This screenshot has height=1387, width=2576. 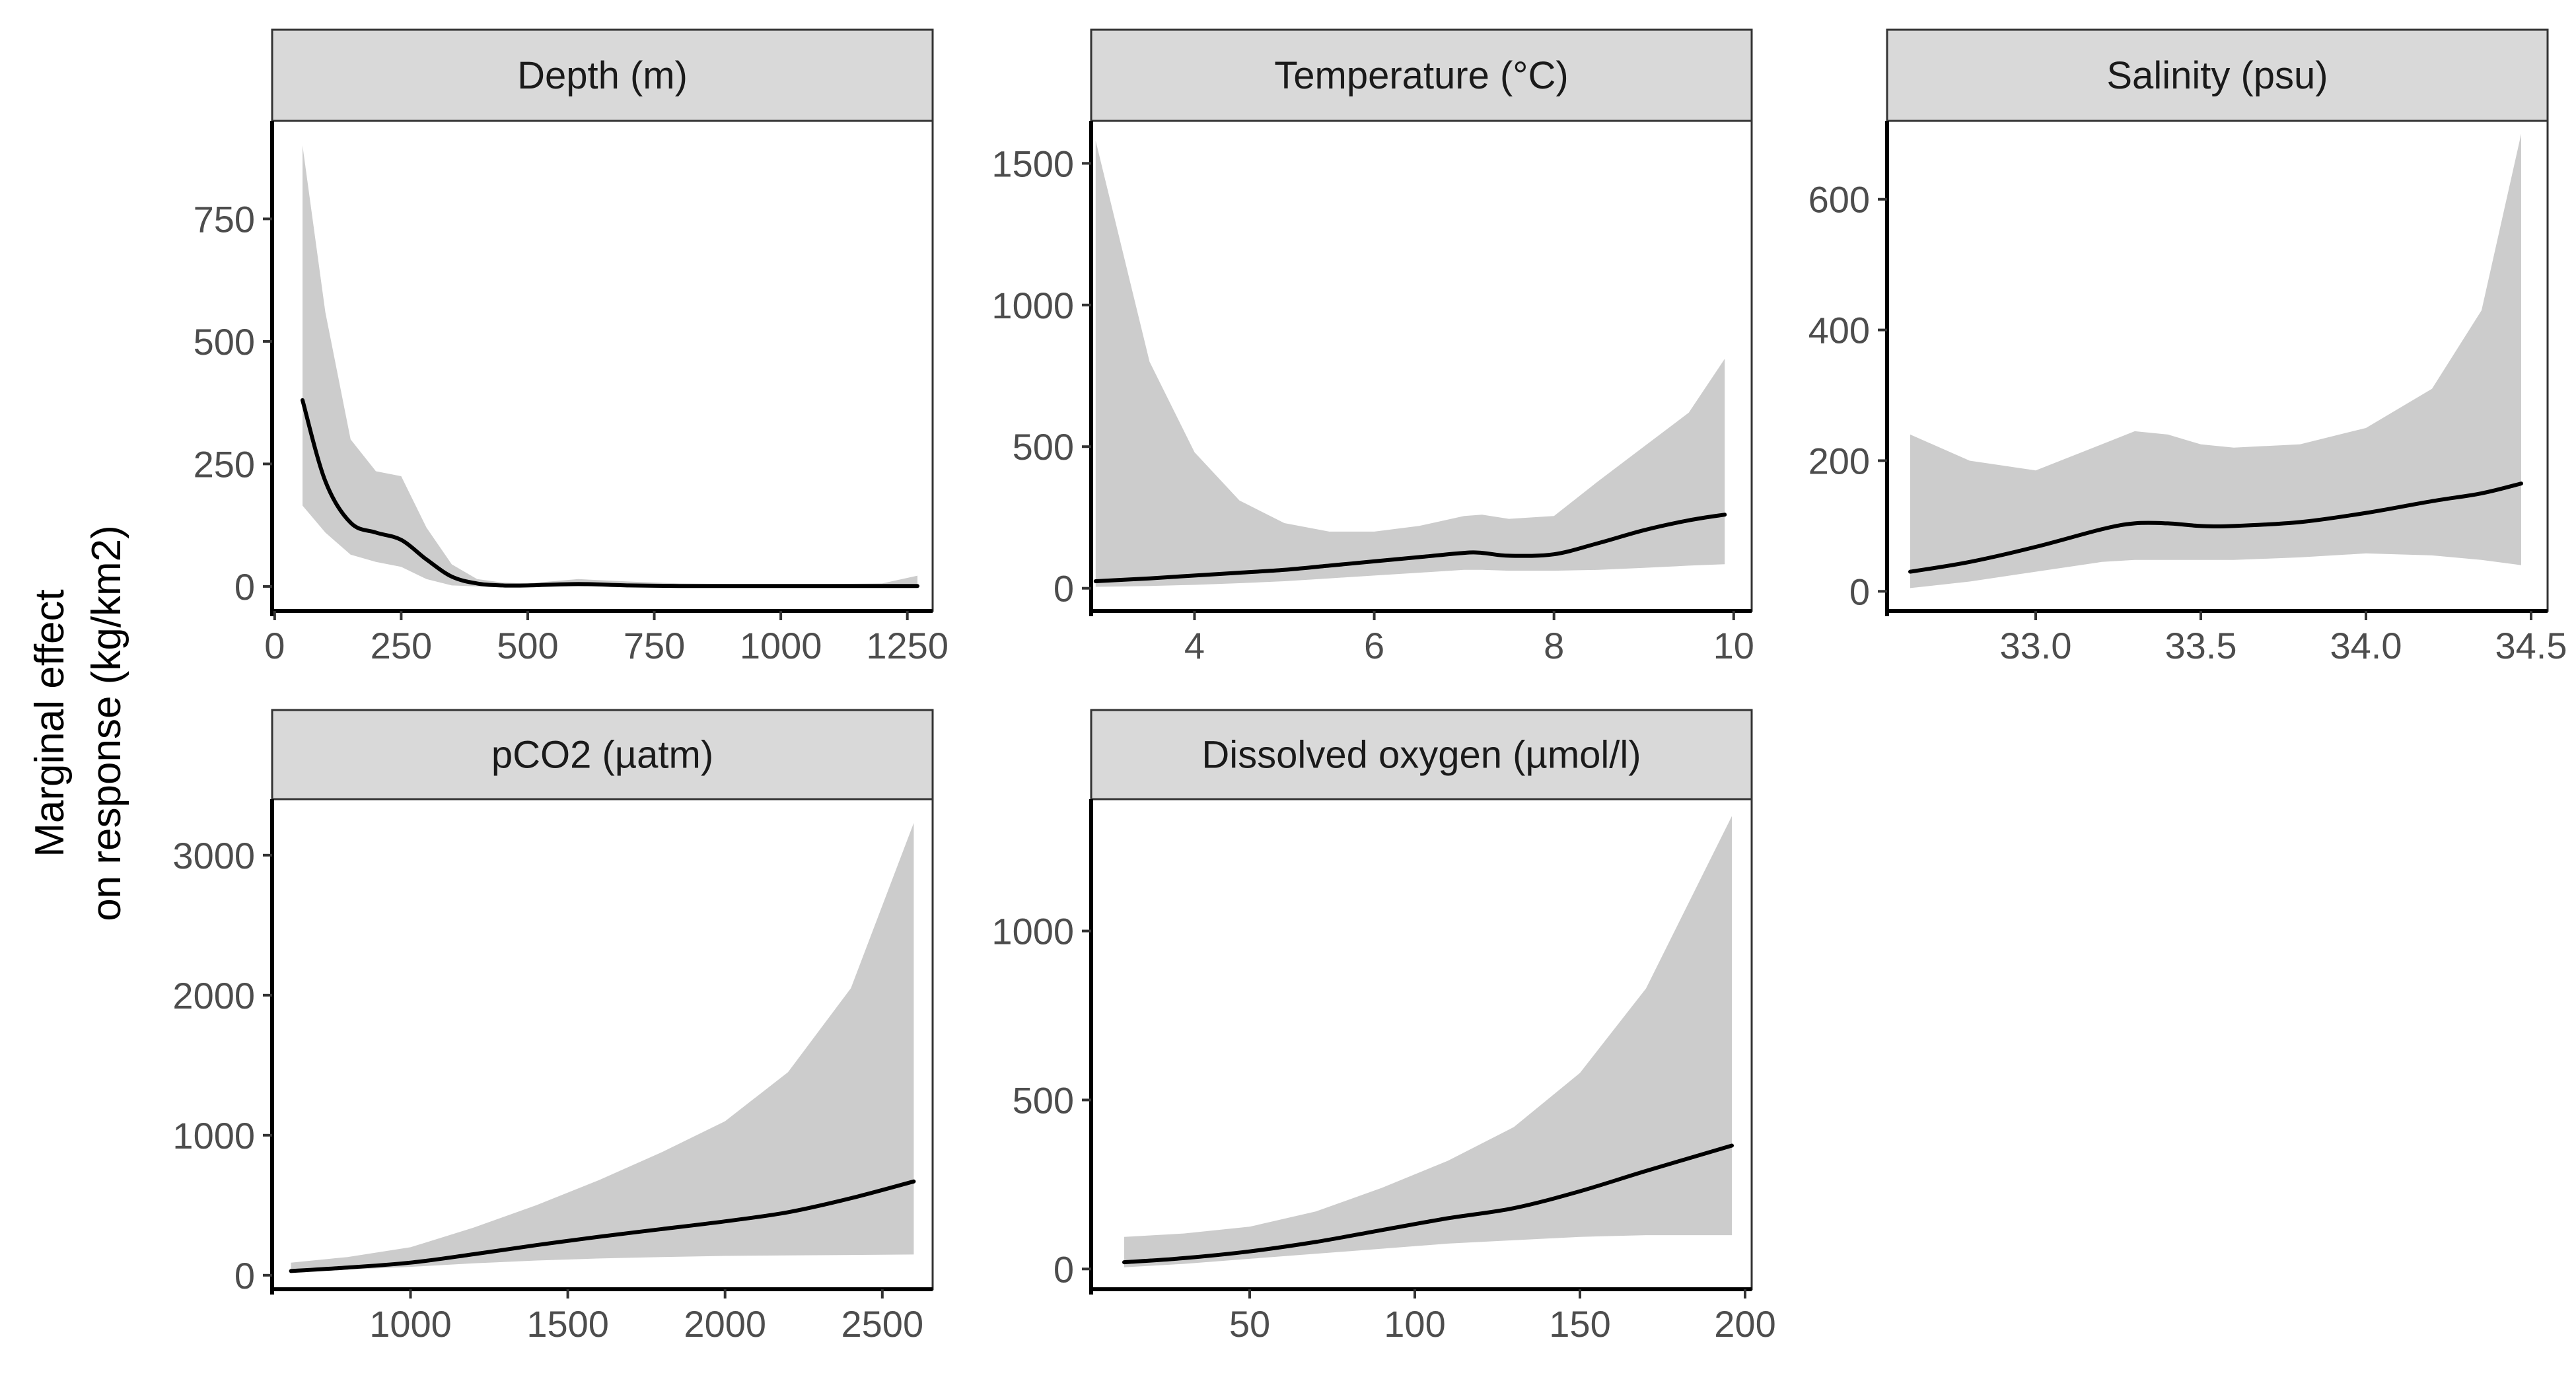 What do you see at coordinates (2531, 645) in the screenshot?
I see `x-tick-label: 34.5` at bounding box center [2531, 645].